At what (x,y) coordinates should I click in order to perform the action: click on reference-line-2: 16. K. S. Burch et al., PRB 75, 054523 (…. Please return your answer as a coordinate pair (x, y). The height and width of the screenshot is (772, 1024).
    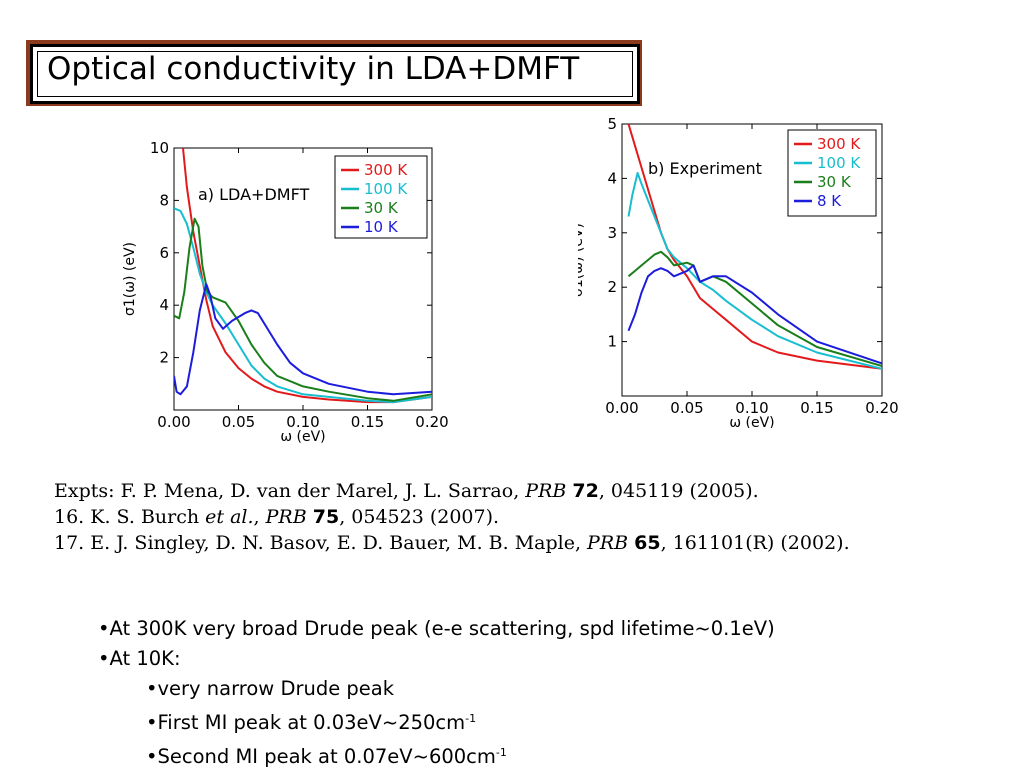
    Looking at the image, I should click on (534, 517).